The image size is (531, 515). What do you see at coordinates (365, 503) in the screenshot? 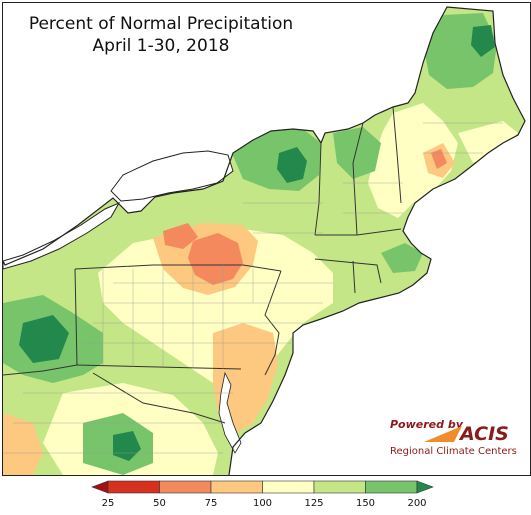
I see `legend-tick-label: 150` at bounding box center [365, 503].